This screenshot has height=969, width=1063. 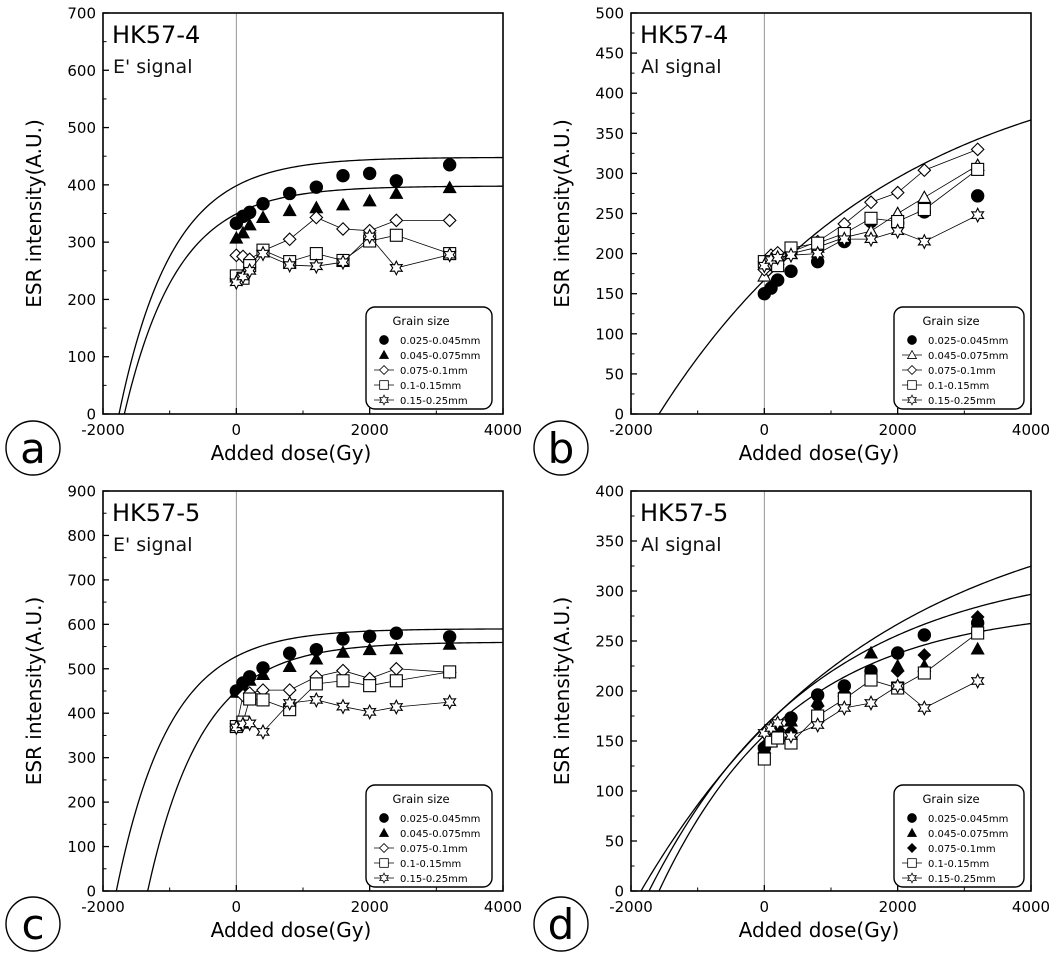 I want to click on legend-entry: 0.025-0.045mm, so click(x=429, y=819).